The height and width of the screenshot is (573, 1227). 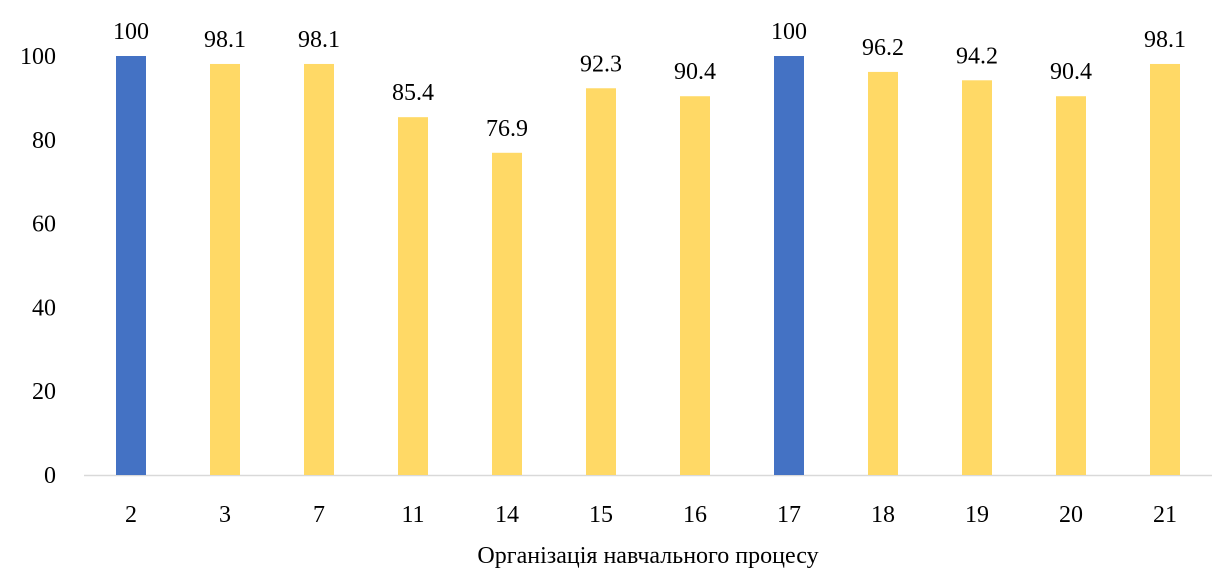 What do you see at coordinates (225, 515) in the screenshot?
I see `x-tick-label-3: 3` at bounding box center [225, 515].